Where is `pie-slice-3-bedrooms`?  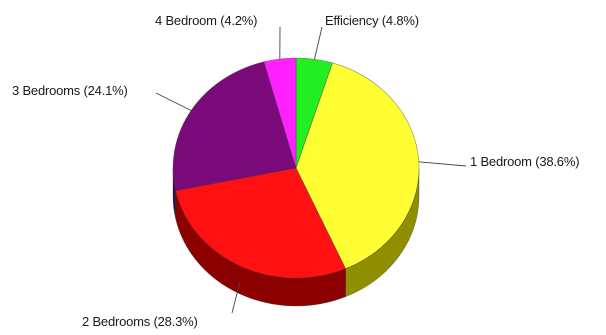 pie-slice-3-bedrooms is located at coordinates (234, 126).